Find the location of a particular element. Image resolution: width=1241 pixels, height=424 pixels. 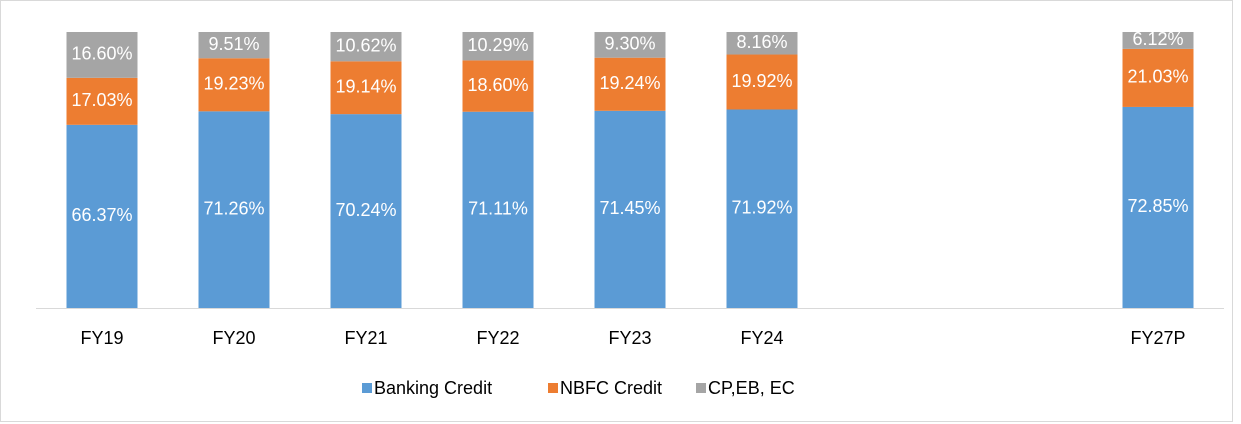

value-label: 6.12% is located at coordinates (1157, 39).